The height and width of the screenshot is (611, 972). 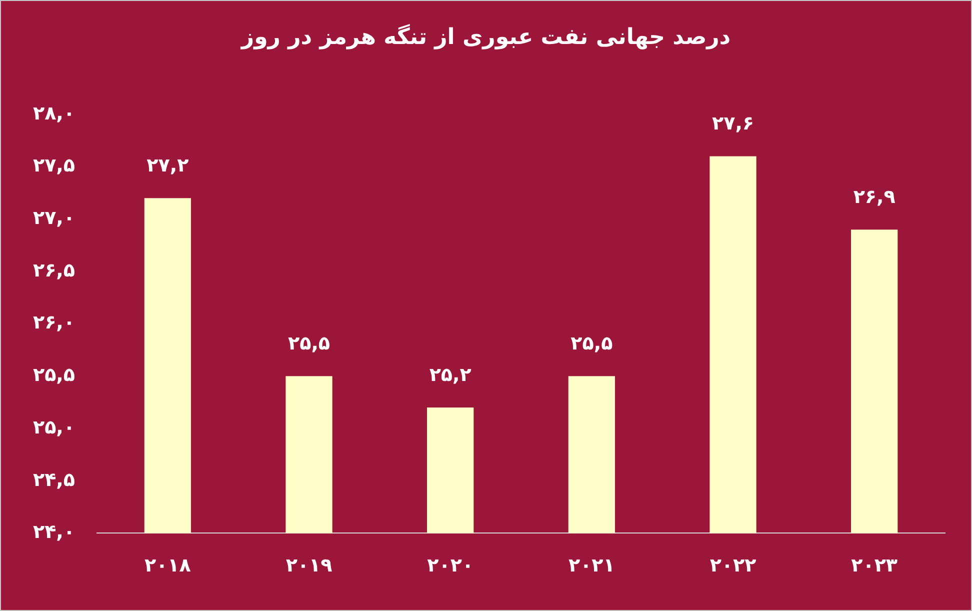 I want to click on data-label: ۲۶,۹, so click(x=874, y=197).